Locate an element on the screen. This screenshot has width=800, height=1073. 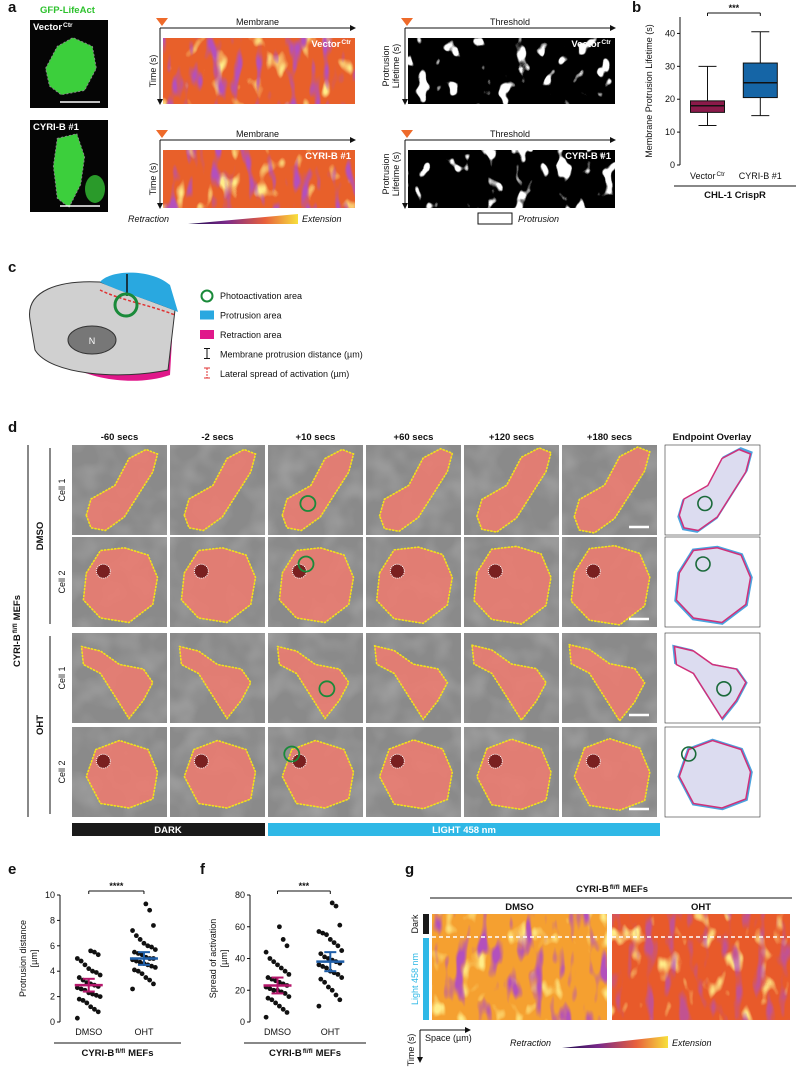
x-tick-label: OHT is located at coordinates (331, 1032).